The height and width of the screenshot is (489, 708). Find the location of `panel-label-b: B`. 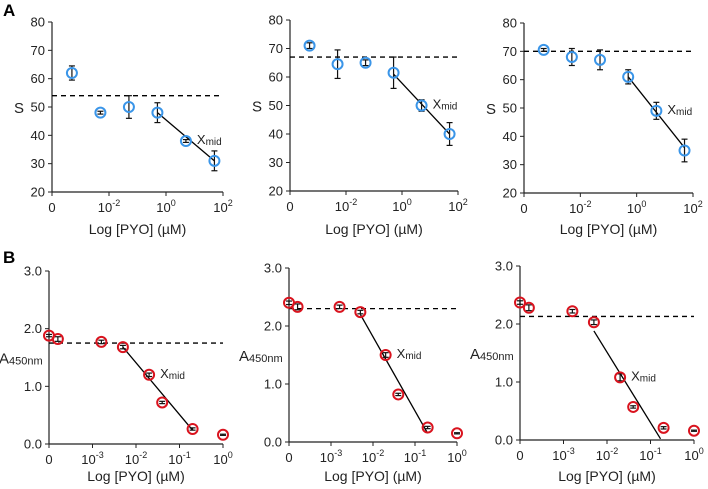

panel-label-b: B is located at coordinates (9, 257).